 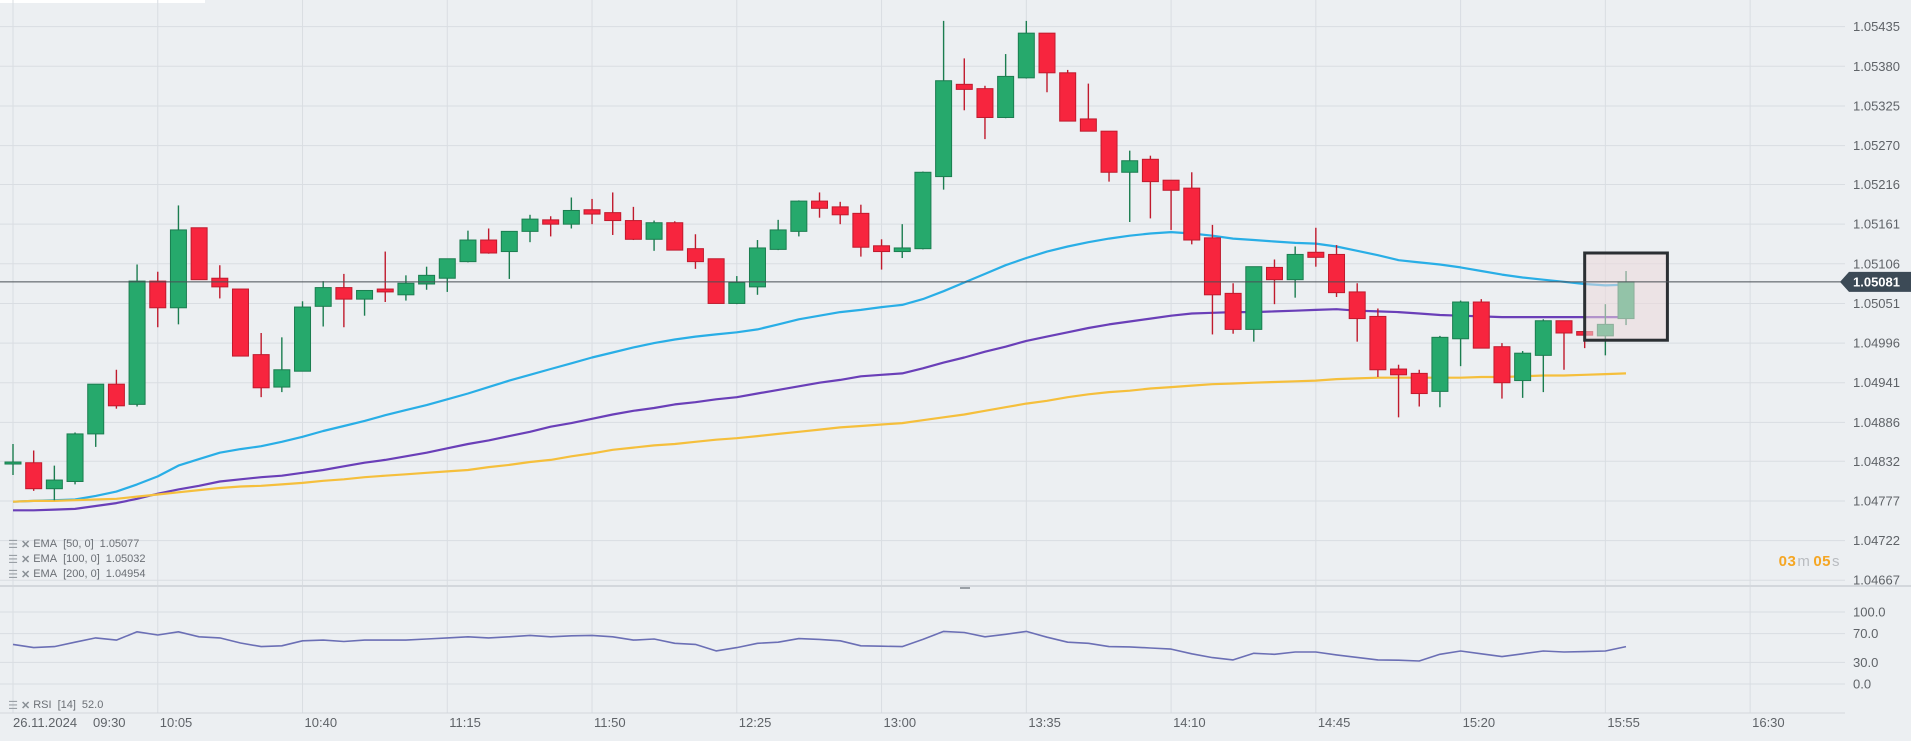 What do you see at coordinates (1876, 184) in the screenshot?
I see `price-tick-label: 1.05216` at bounding box center [1876, 184].